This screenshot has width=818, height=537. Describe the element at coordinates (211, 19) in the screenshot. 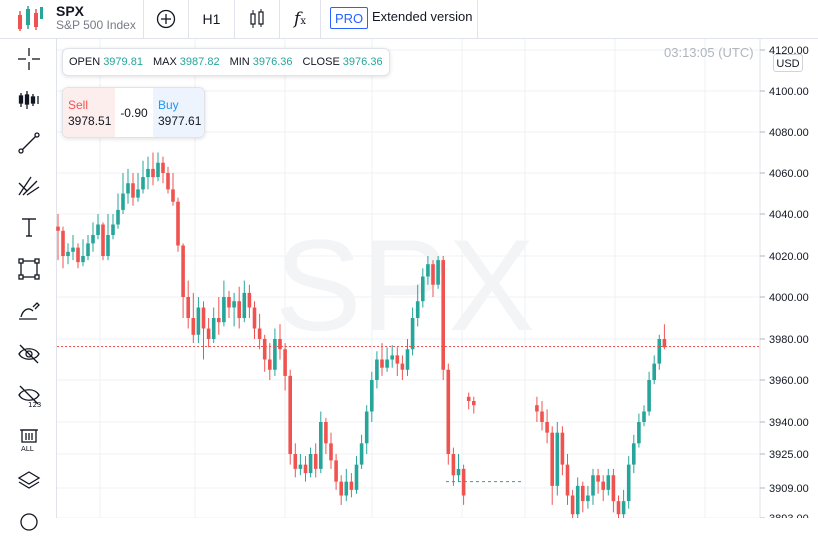

I see `timeframe-button: H1` at that location.